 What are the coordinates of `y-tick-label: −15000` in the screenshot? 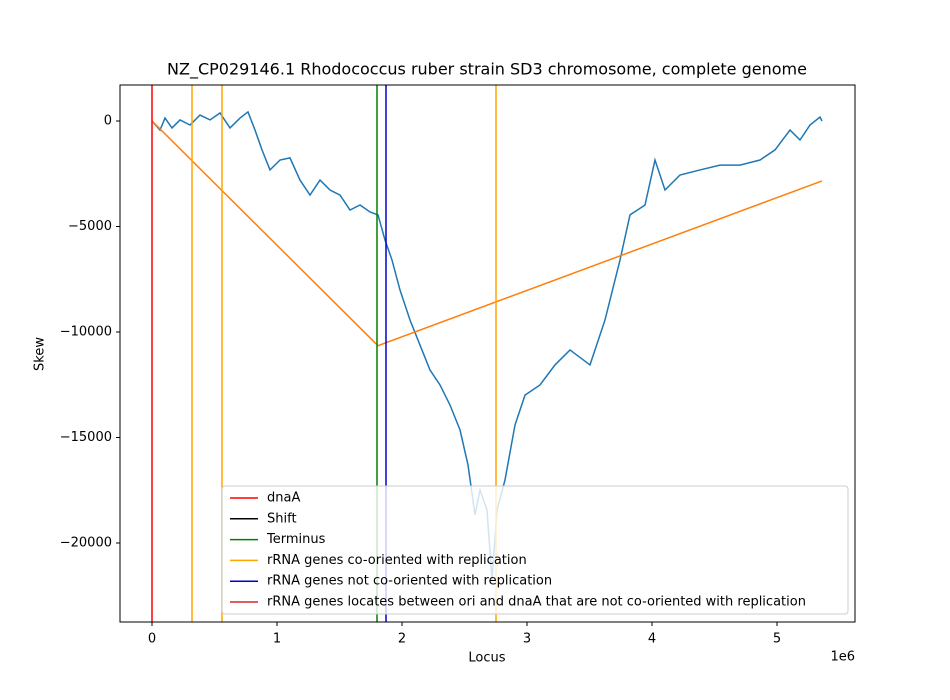 It's located at (86, 437).